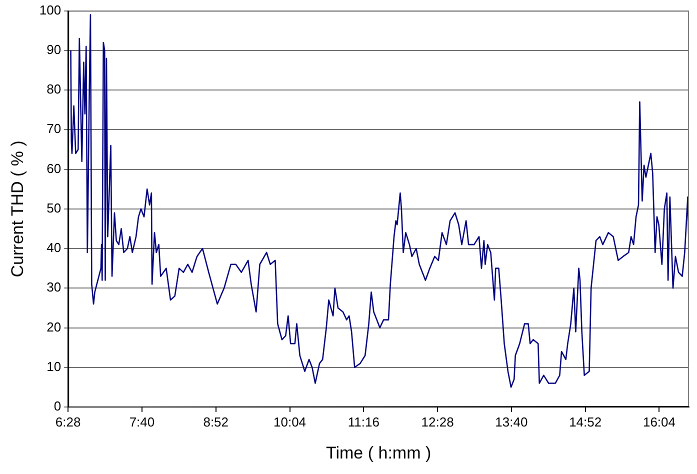 This screenshot has width=697, height=474. I want to click on y-axis-title: Current THD ( % ), so click(17, 209).